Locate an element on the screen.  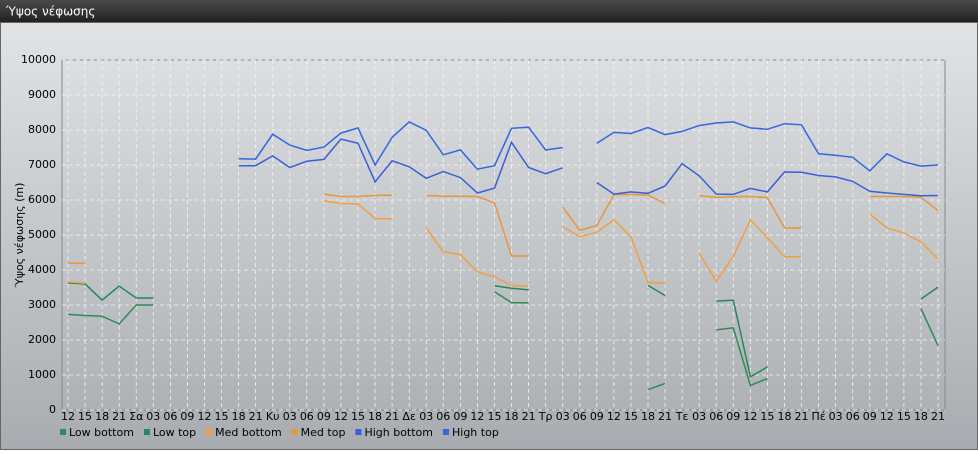
y-tick-label: 10000 is located at coordinates (38, 59).